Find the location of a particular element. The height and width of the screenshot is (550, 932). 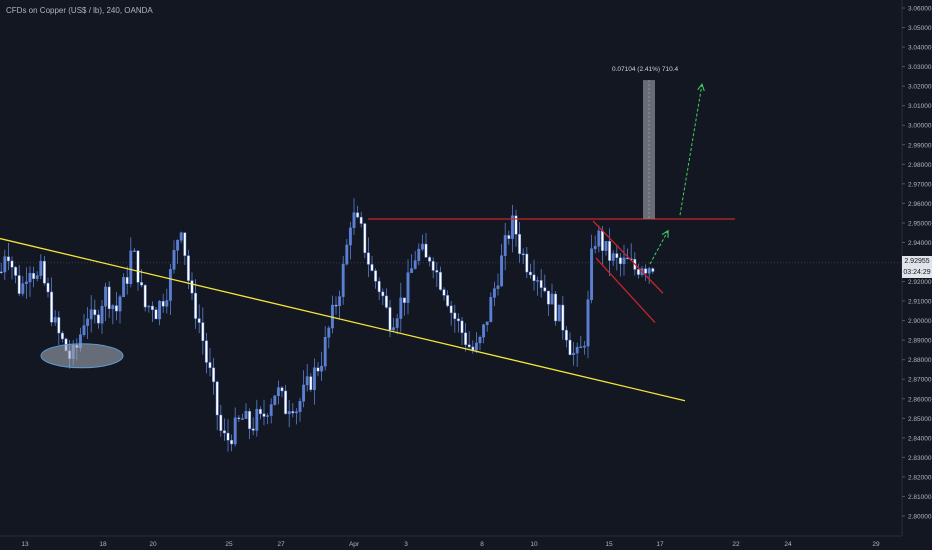

price-axis-label: 2.84000 is located at coordinates (920, 438).